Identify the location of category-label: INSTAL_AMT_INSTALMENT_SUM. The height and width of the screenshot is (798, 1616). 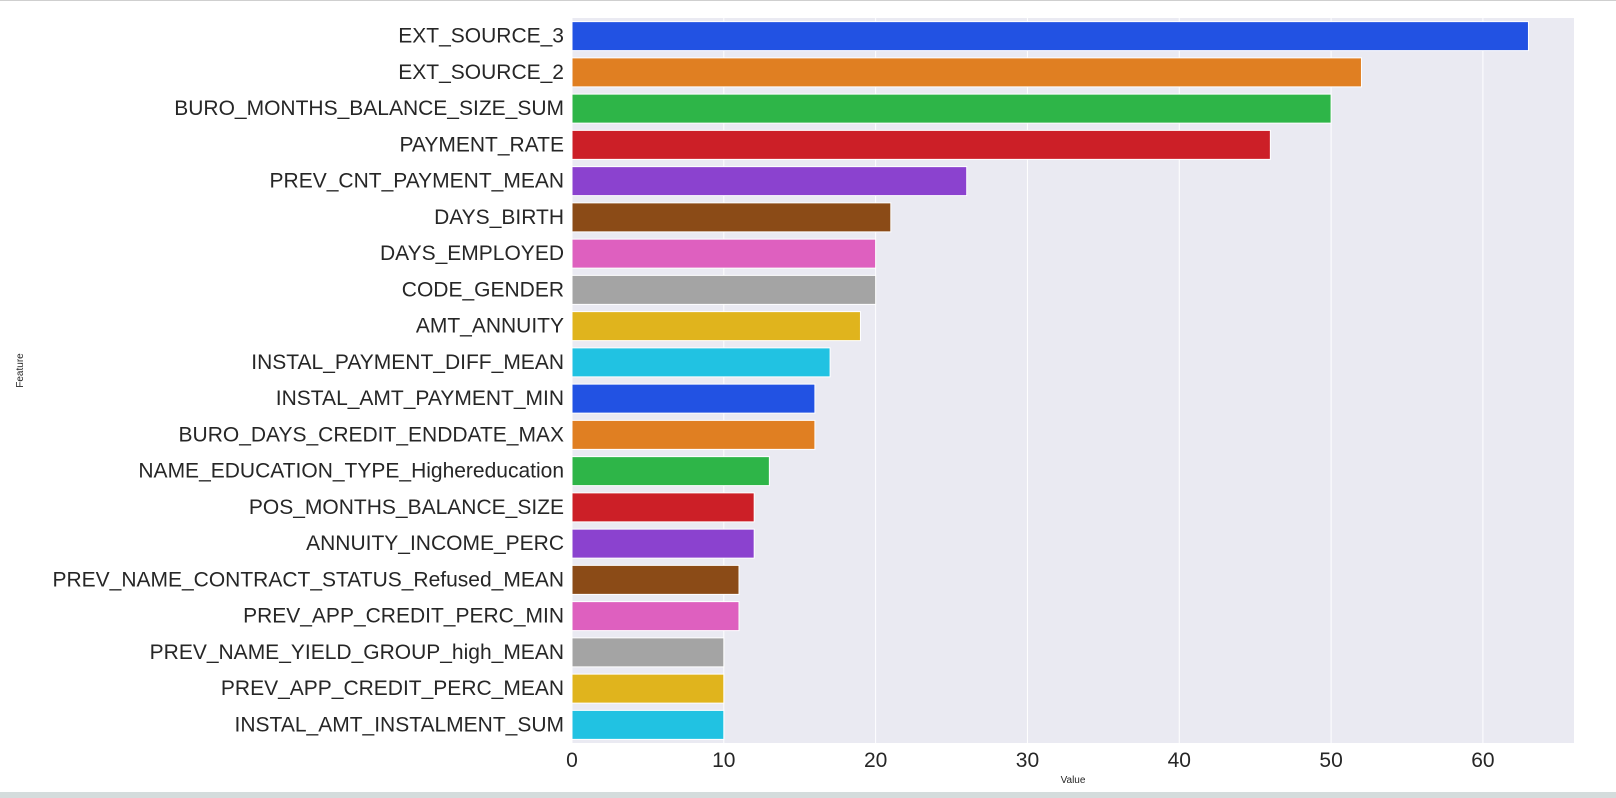
(399, 724).